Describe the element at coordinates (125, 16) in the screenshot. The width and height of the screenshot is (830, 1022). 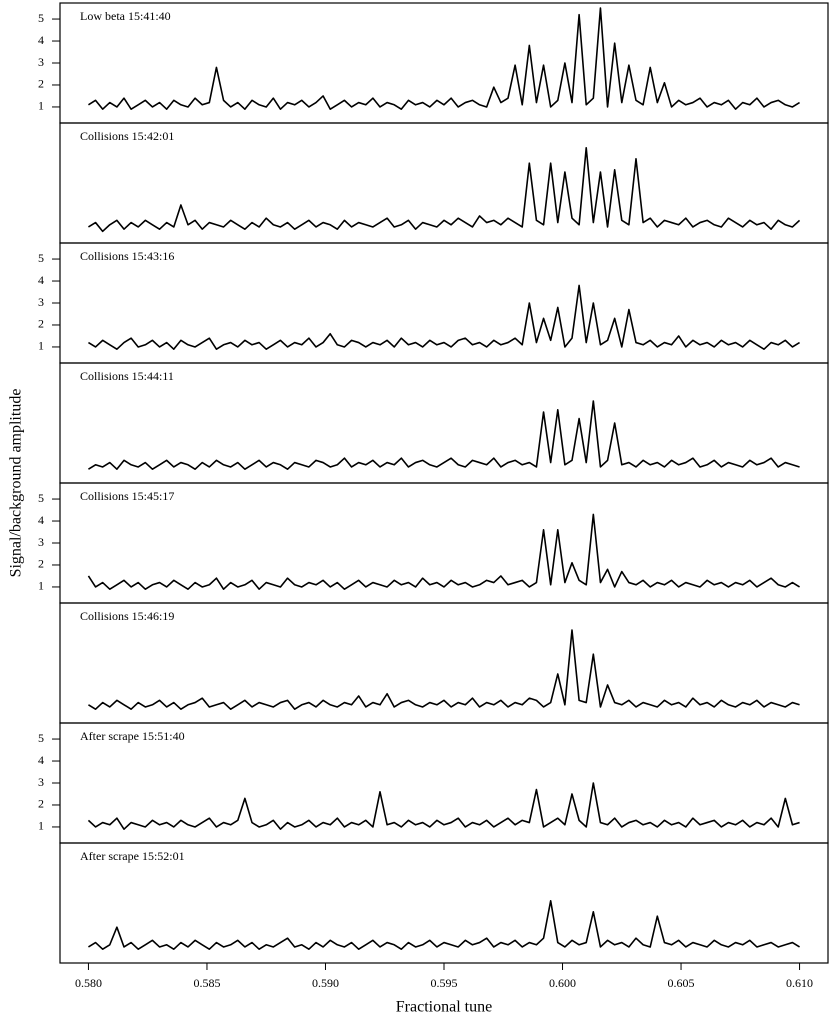
I see `panel-label: Low beta 15:41:40` at that location.